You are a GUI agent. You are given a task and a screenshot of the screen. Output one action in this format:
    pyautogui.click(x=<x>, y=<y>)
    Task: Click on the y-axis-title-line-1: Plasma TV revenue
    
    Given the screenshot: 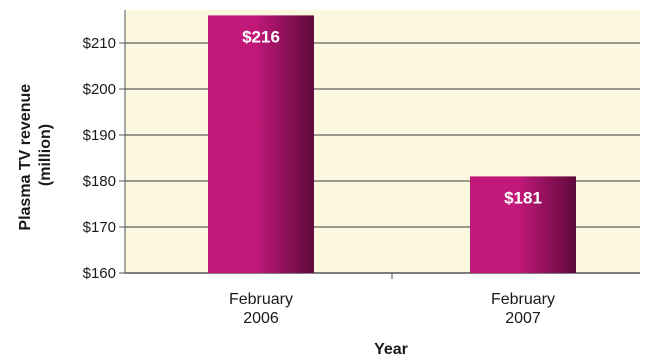 What is the action you would take?
    pyautogui.click(x=25, y=157)
    